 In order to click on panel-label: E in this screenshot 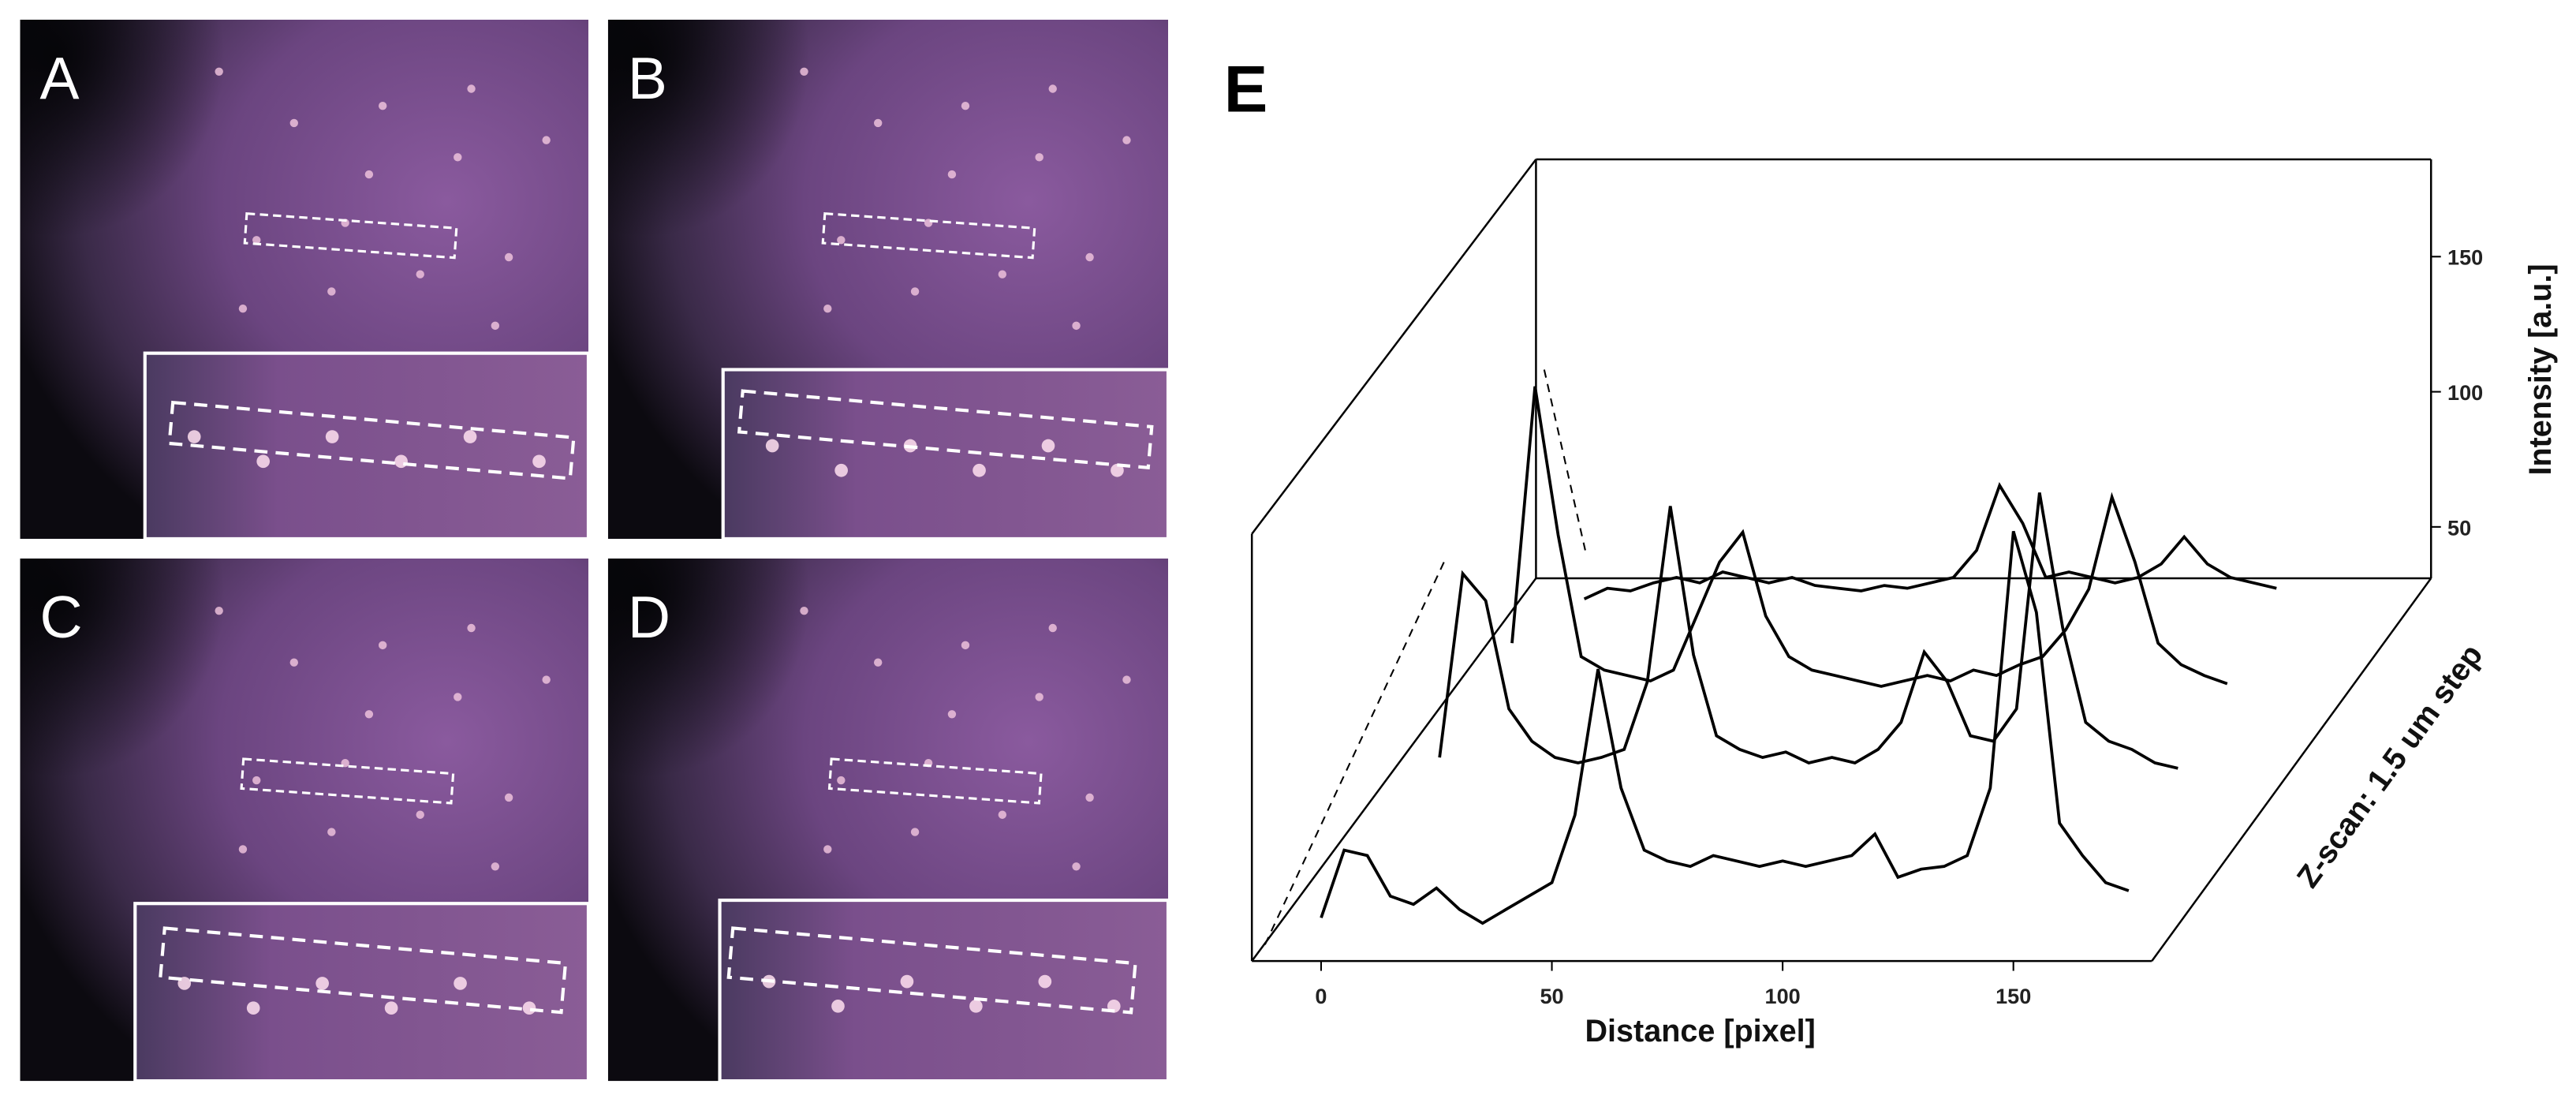, I will do `click(1246, 89)`.